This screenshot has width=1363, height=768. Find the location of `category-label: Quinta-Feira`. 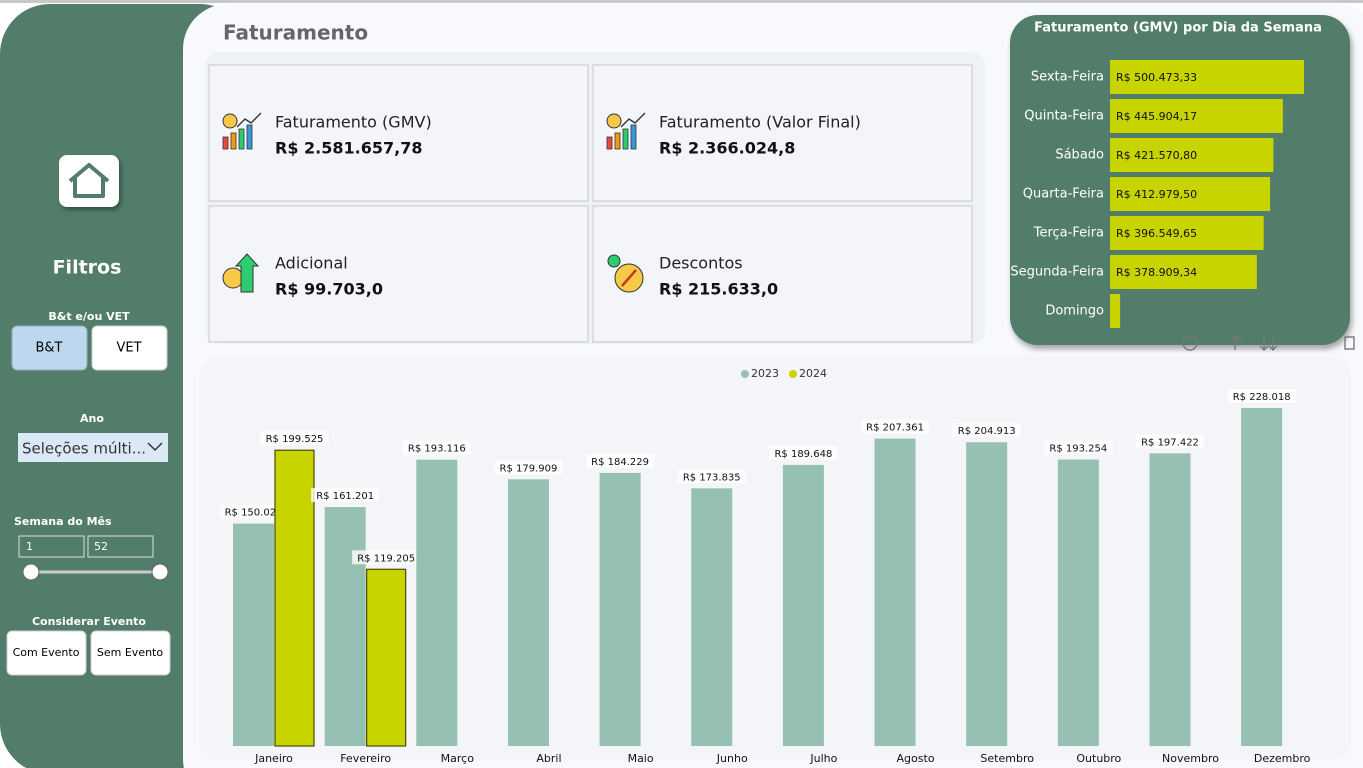

category-label: Quinta-Feira is located at coordinates (1064, 116).